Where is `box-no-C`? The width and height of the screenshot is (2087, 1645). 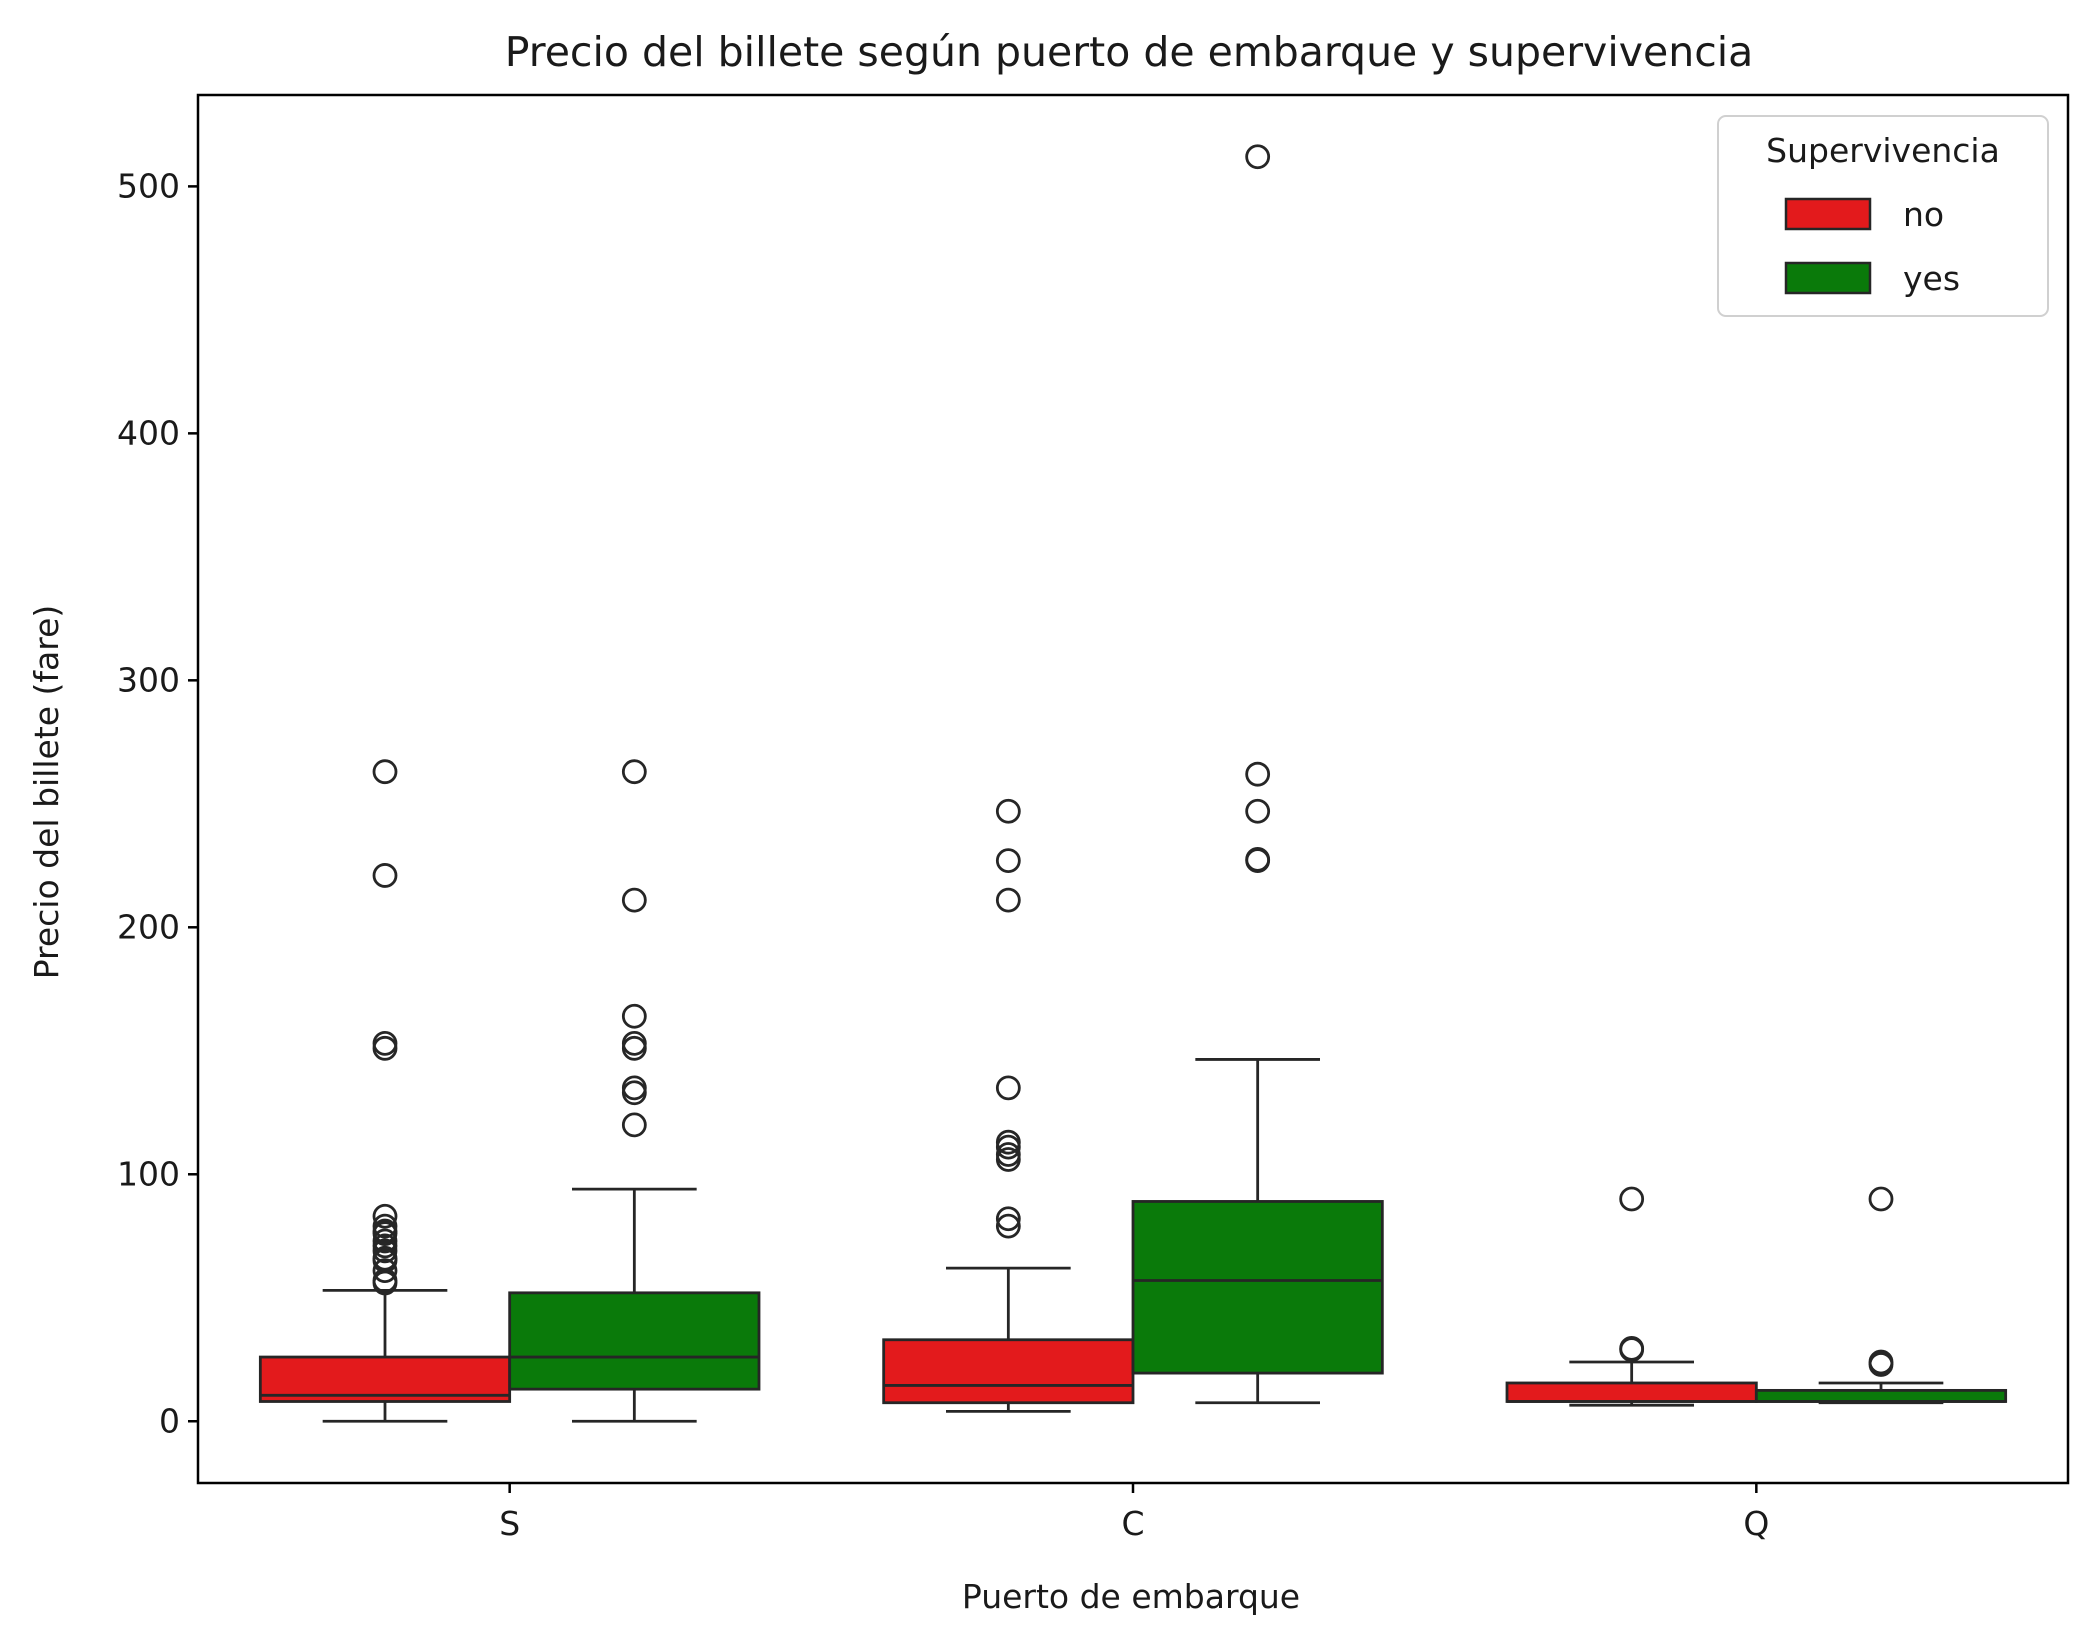 box-no-C is located at coordinates (1008, 1105).